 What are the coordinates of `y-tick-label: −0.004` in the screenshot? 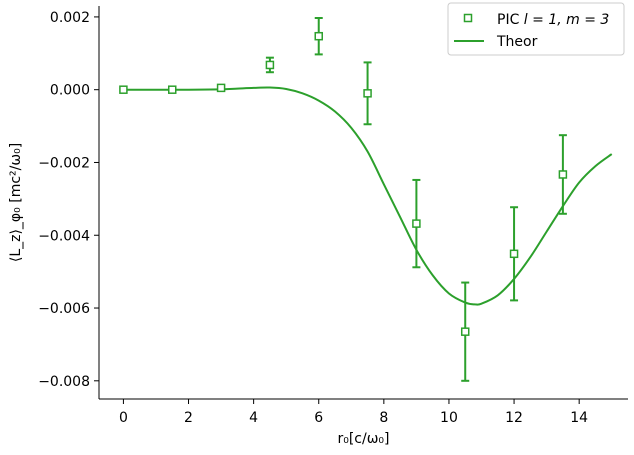 It's located at (64, 236).